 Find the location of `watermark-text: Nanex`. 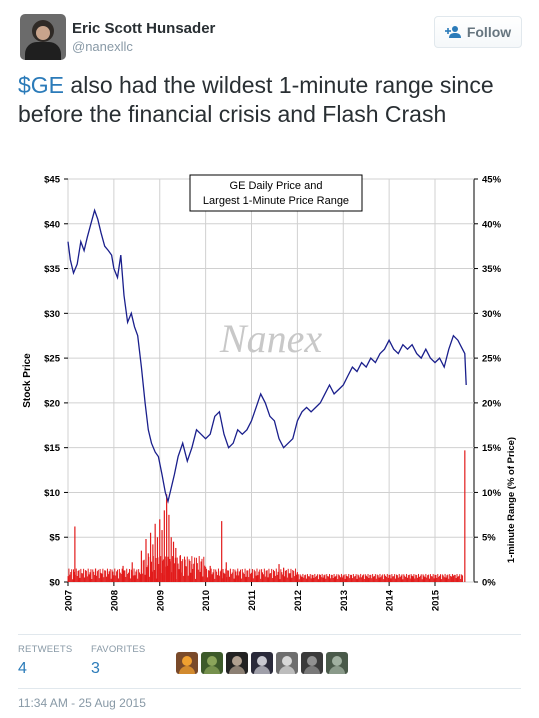

watermark-text: Nanex is located at coordinates (270, 338).